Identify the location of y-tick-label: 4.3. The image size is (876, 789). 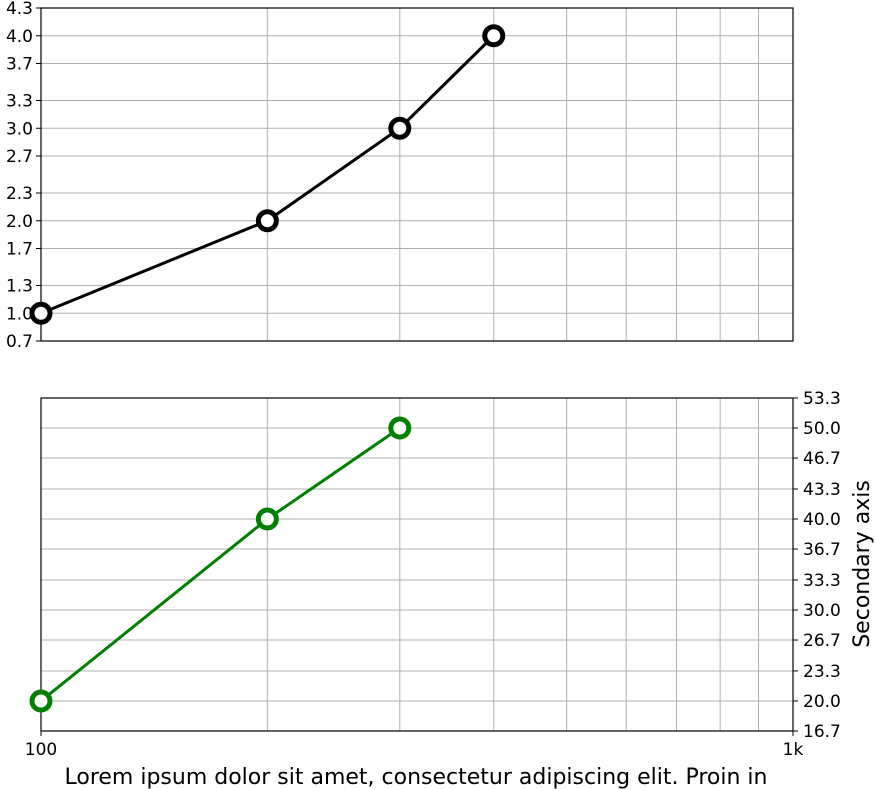
(19, 9).